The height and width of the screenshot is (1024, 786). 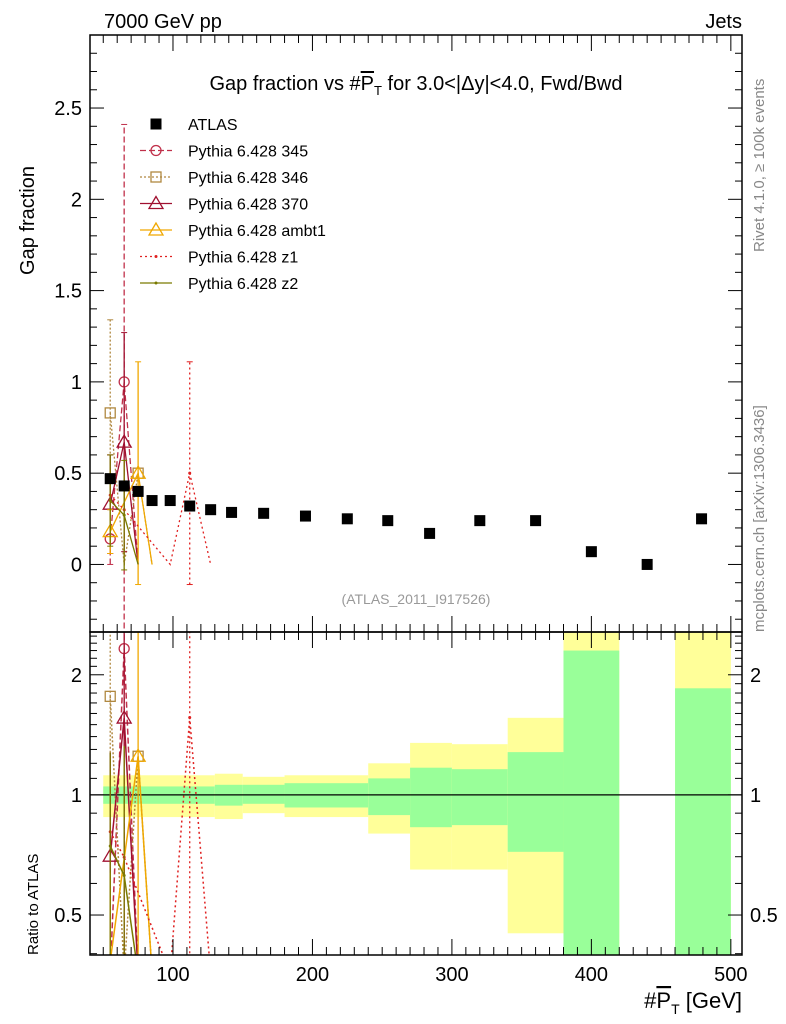 What do you see at coordinates (248, 178) in the screenshot?
I see `legend-label: Pythia 6.428 346` at bounding box center [248, 178].